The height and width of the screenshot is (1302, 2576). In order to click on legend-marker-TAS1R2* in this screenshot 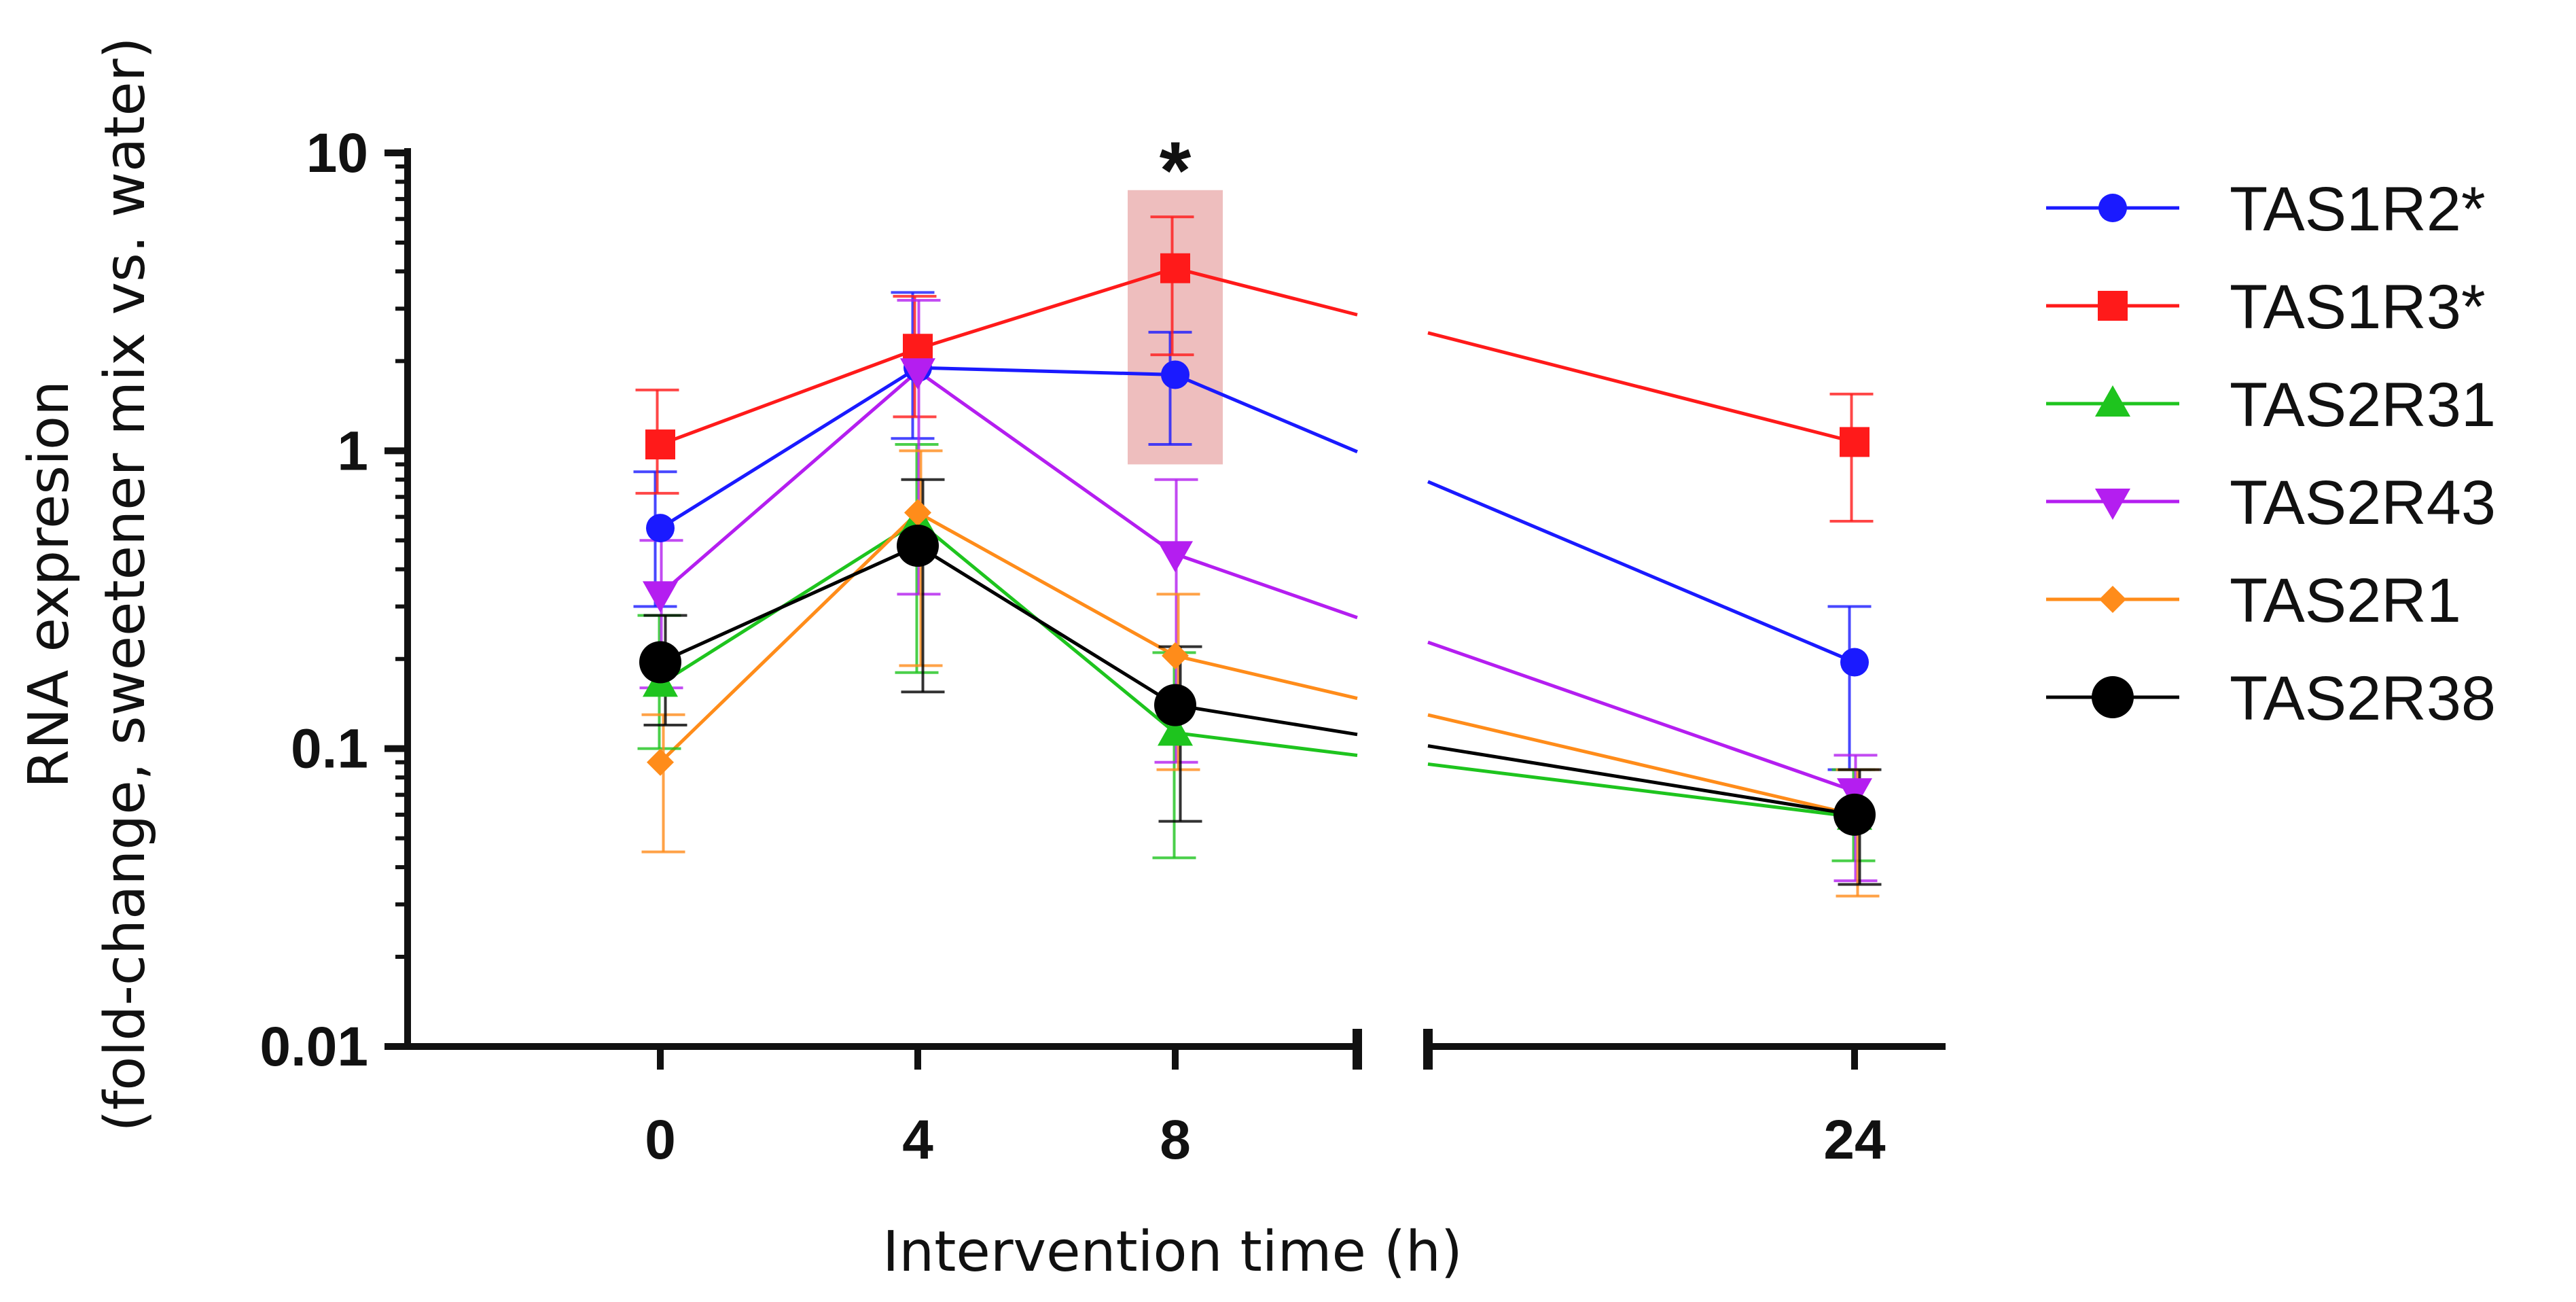, I will do `click(2112, 208)`.